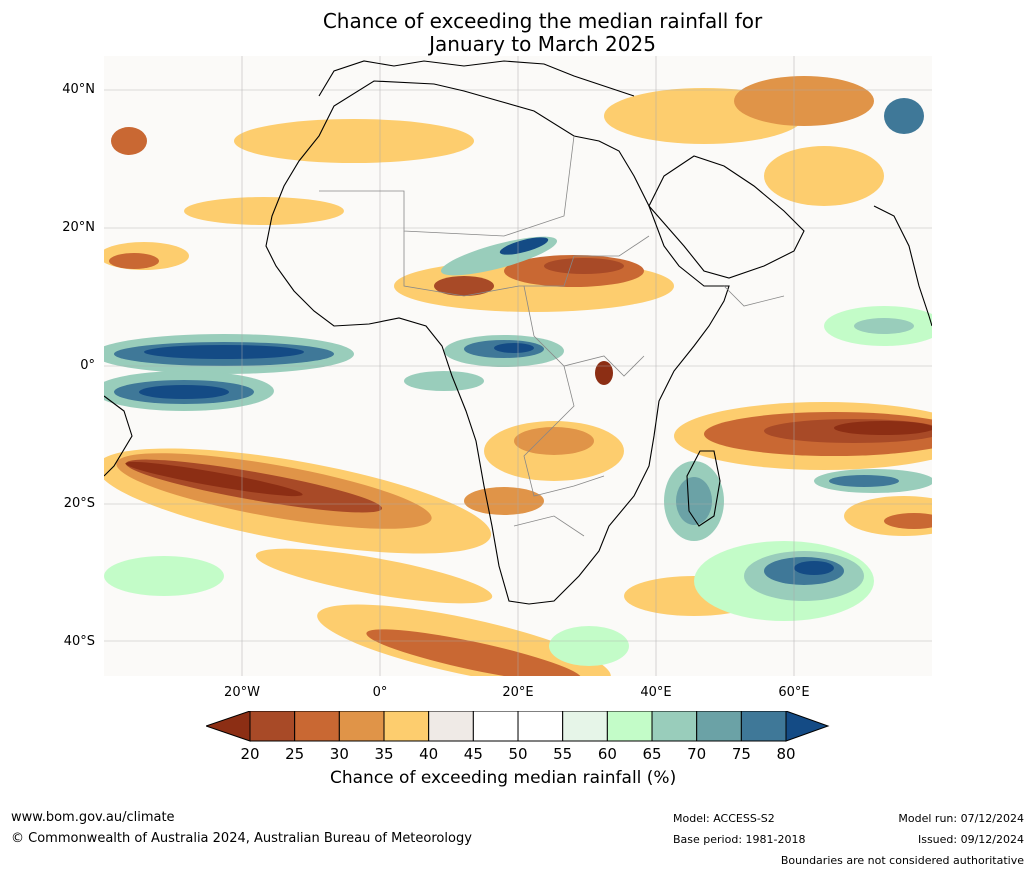  I want to click on colorbar-title: Chance of exceeding median rainfall (%), so click(503, 778).